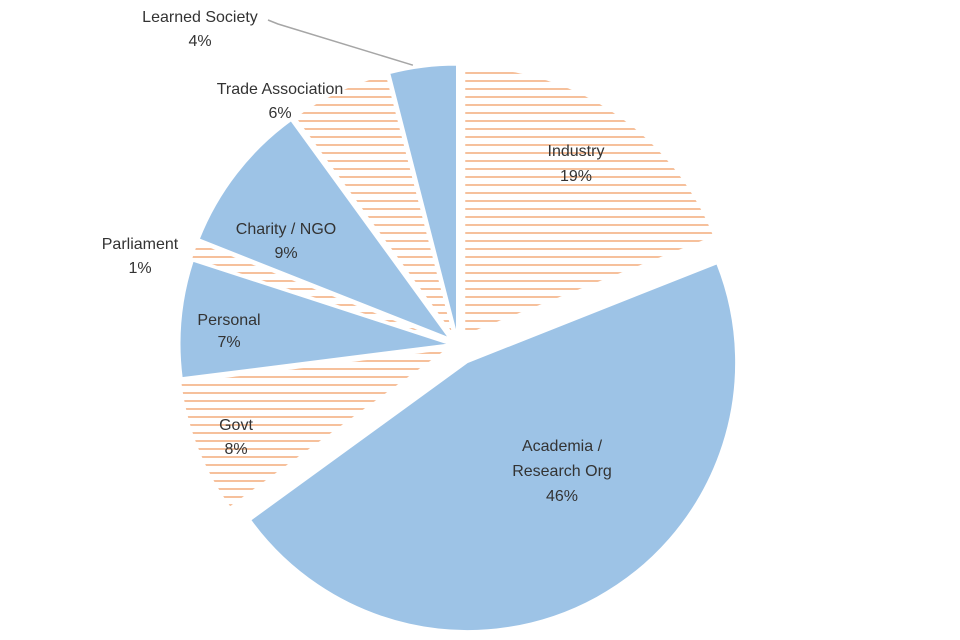 Image resolution: width=960 pixels, height=640 pixels. What do you see at coordinates (139, 268) in the screenshot?
I see `slice-value-label: 1%` at bounding box center [139, 268].